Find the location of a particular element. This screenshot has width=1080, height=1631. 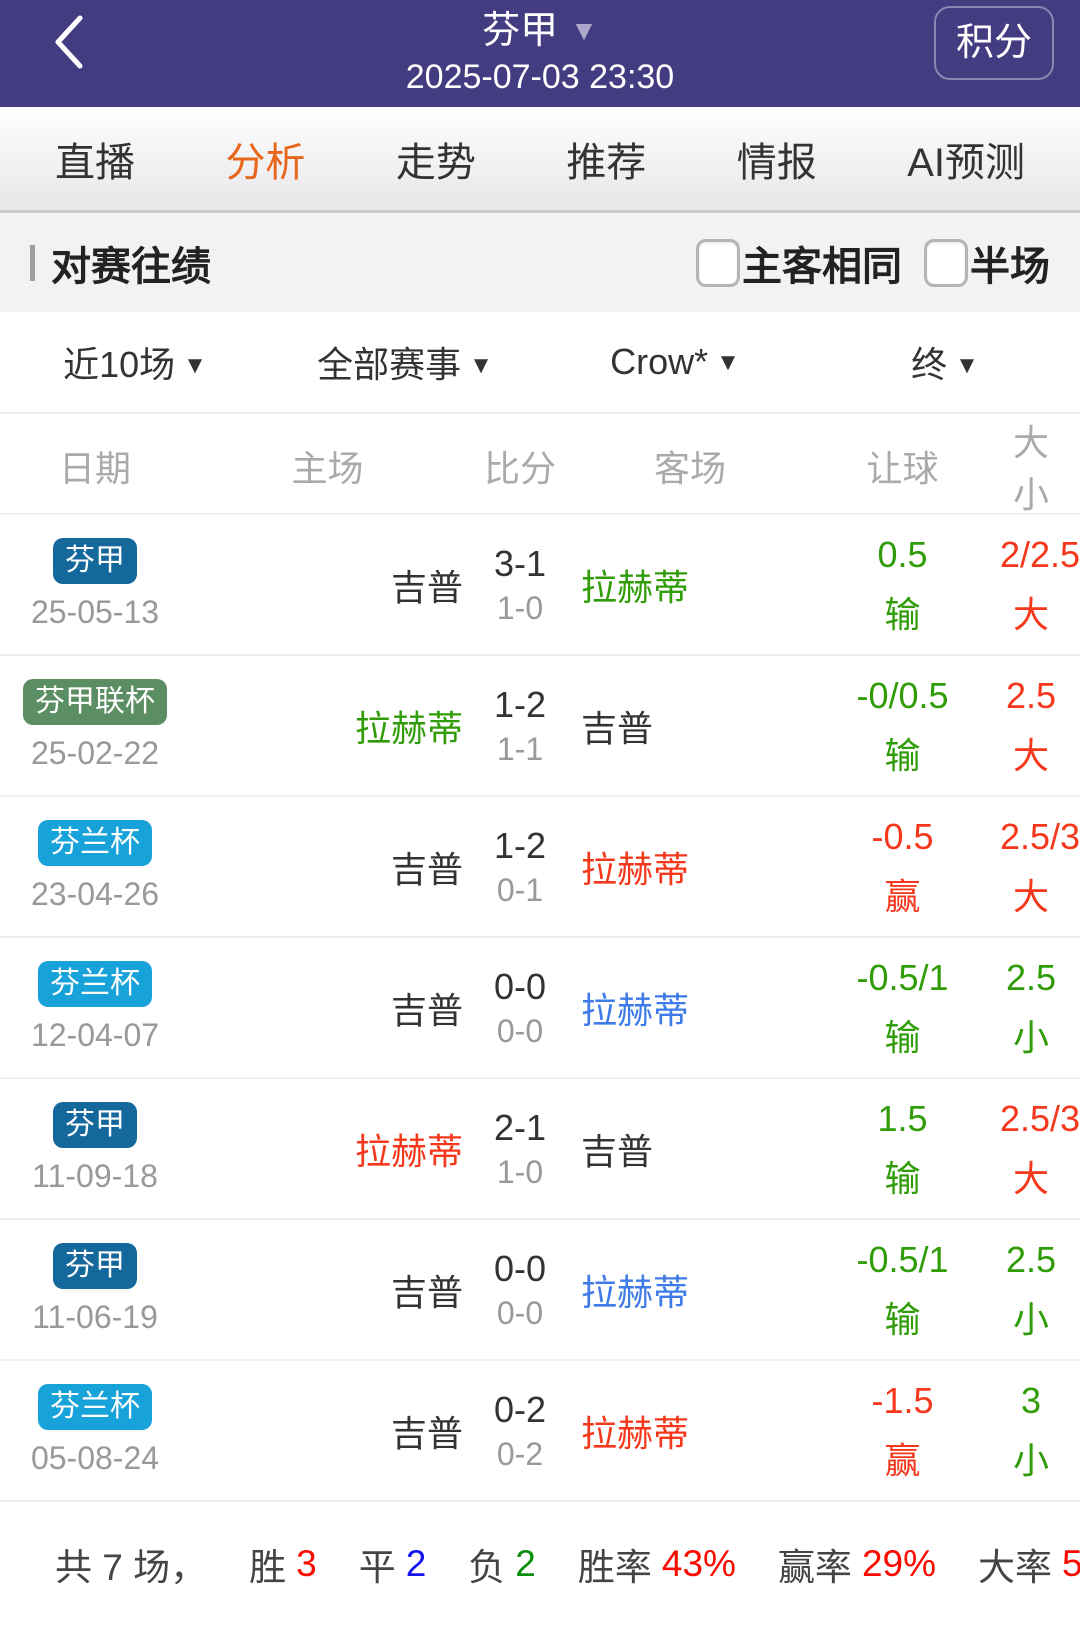

match-date: 25-05-13 is located at coordinates (95, 612).